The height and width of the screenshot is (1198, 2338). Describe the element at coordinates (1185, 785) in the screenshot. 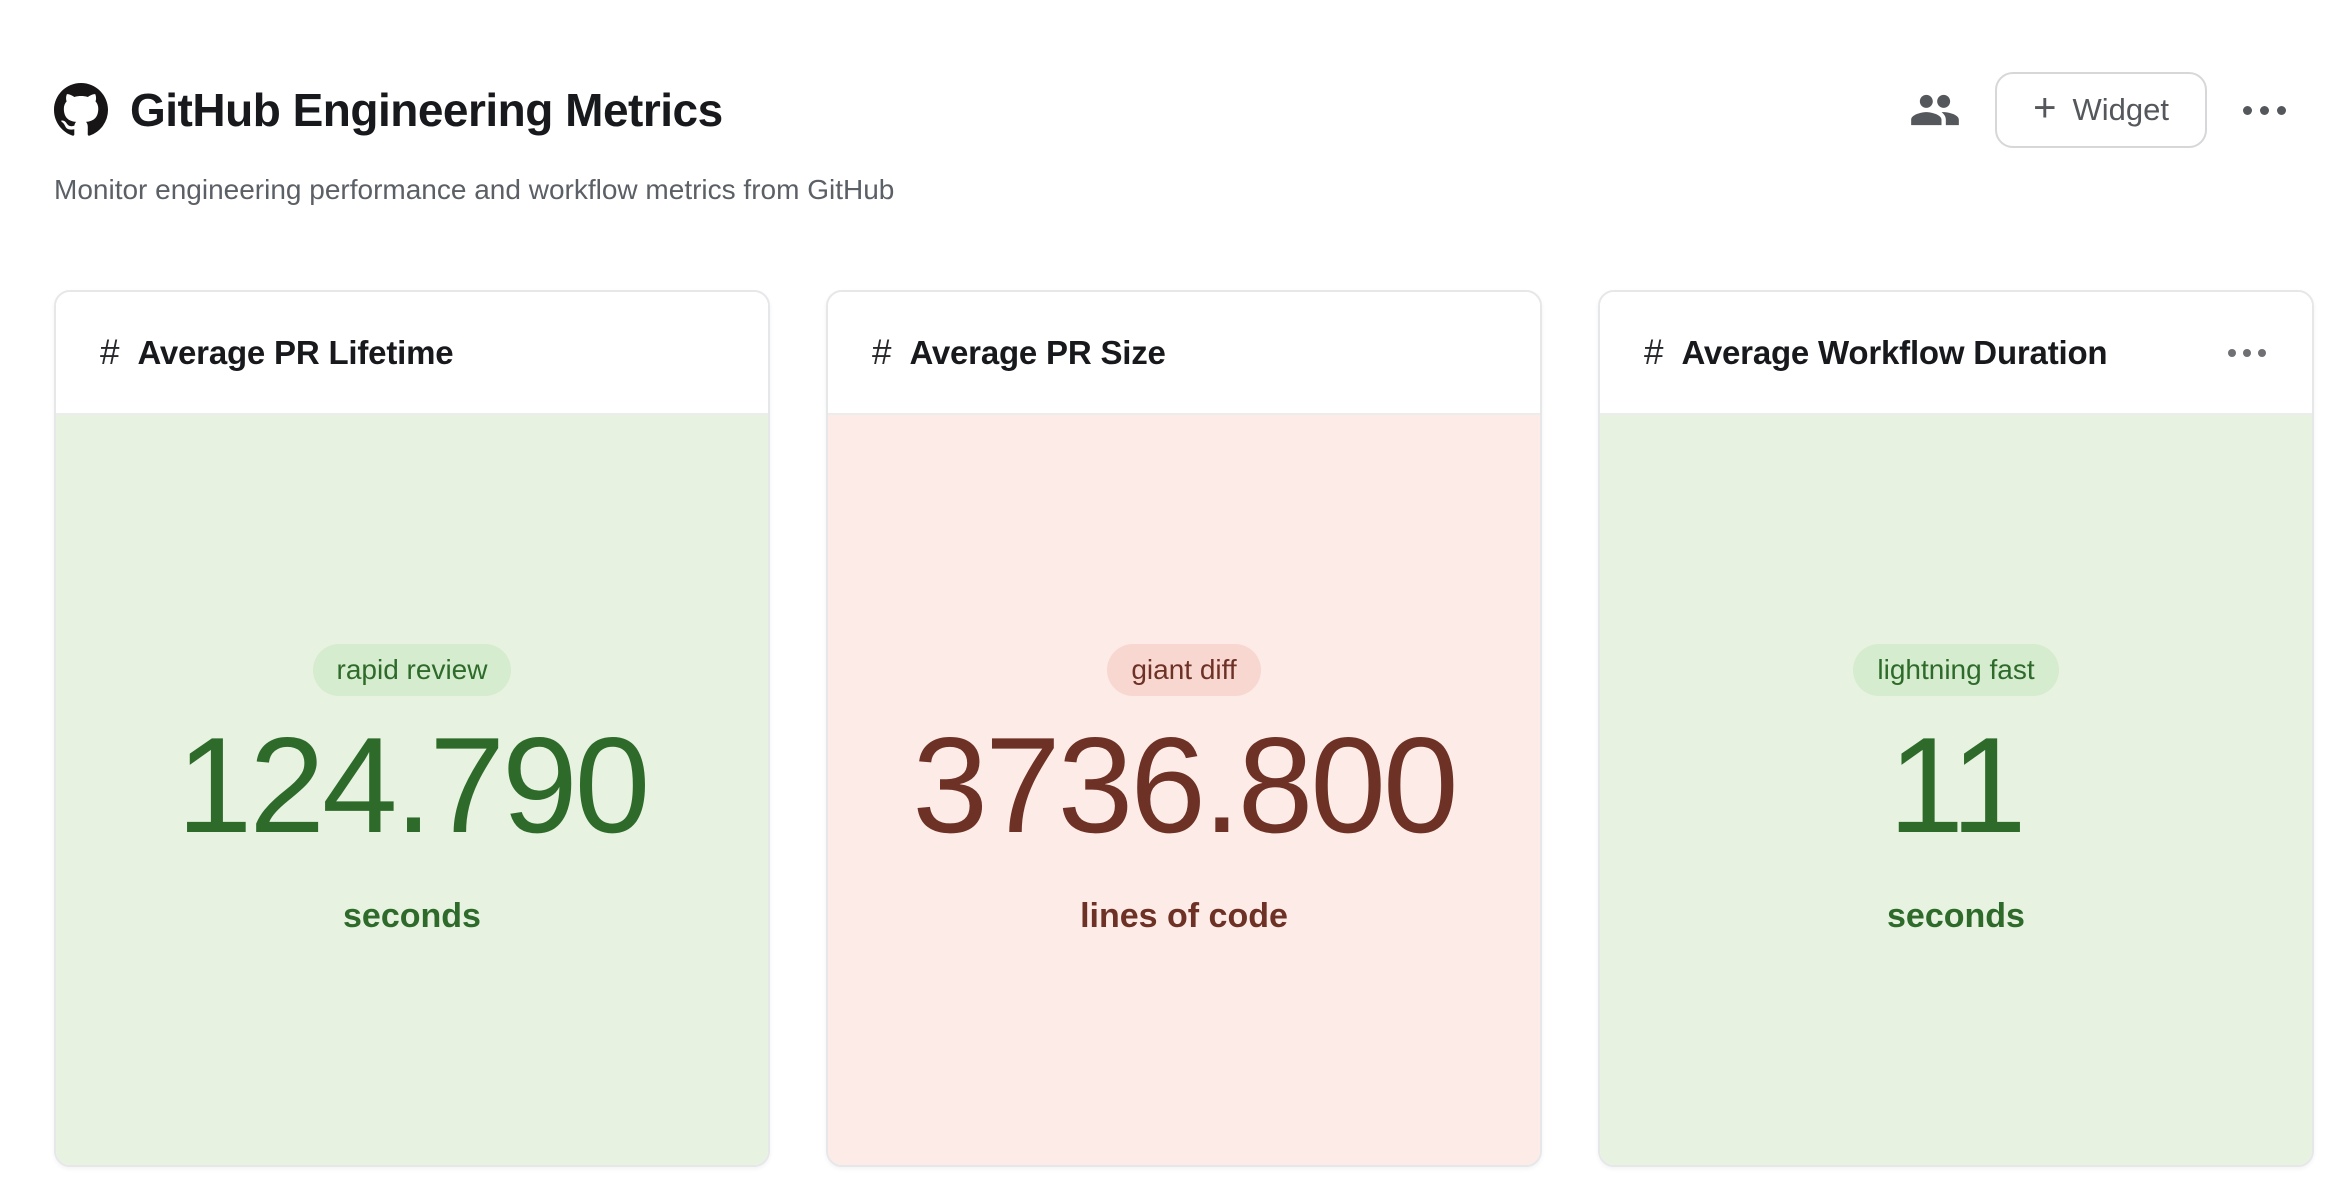

I see `metric-value: 3736.800` at that location.